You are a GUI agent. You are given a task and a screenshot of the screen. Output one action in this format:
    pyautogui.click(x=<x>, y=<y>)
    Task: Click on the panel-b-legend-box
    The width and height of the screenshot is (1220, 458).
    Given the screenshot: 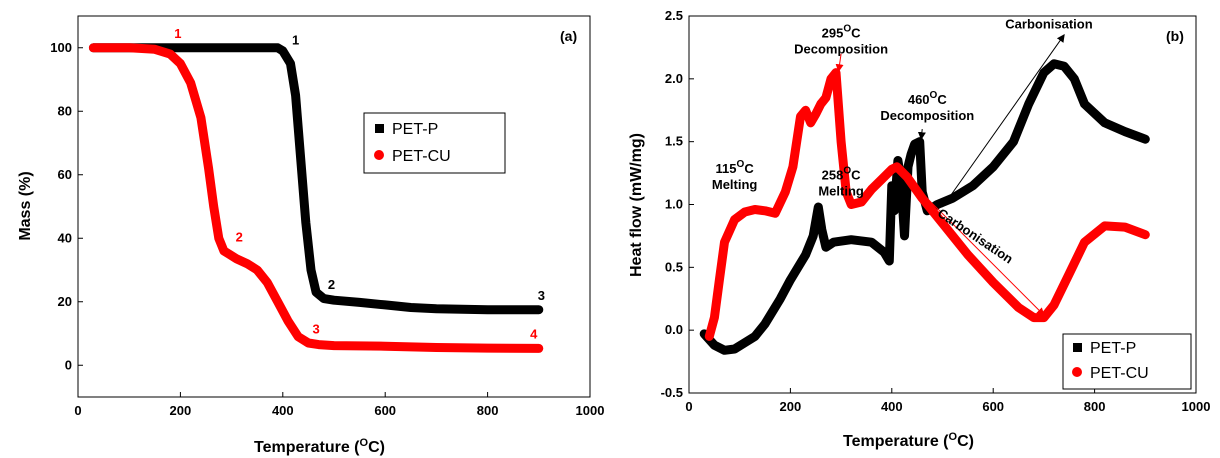 What is the action you would take?
    pyautogui.click(x=1127, y=361)
    